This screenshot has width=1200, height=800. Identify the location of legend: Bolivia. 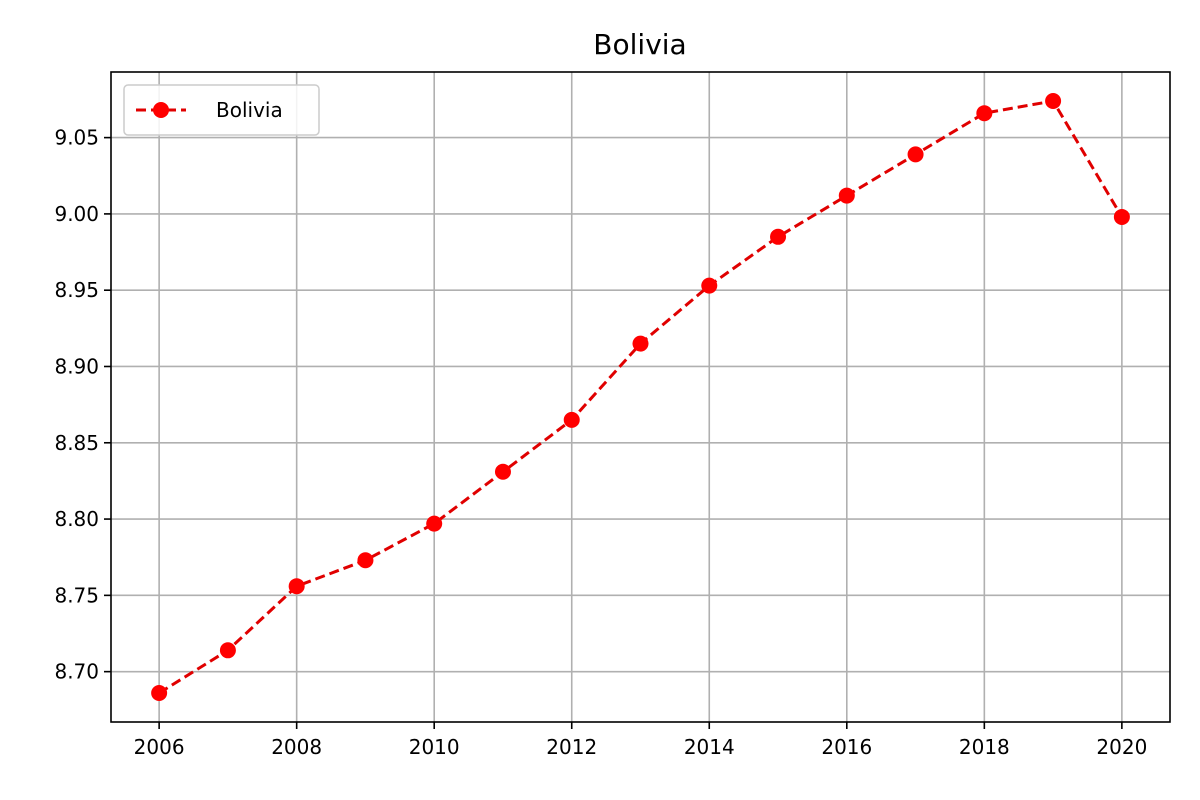
(221, 110).